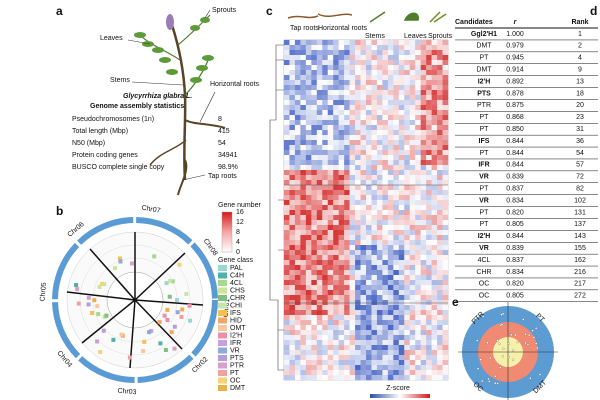  What do you see at coordinates (515, 81) in the screenshot?
I see `r-value: 0.892` at bounding box center [515, 81].